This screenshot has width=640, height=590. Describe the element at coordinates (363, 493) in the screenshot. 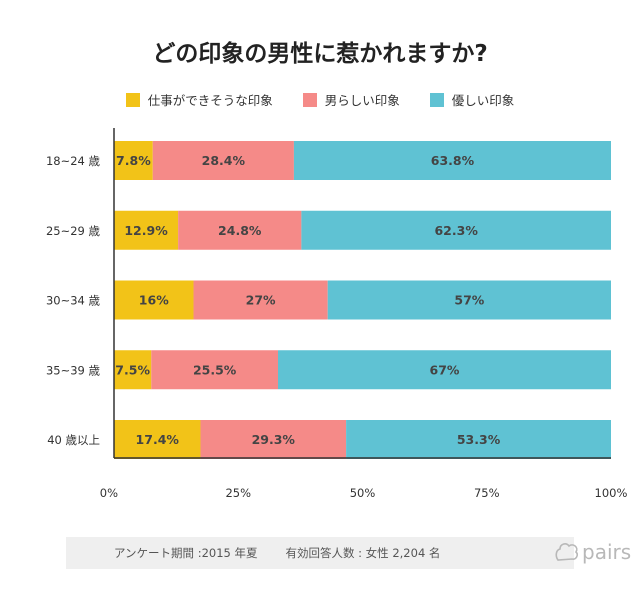

I see `x-tick-label: 50%` at that location.